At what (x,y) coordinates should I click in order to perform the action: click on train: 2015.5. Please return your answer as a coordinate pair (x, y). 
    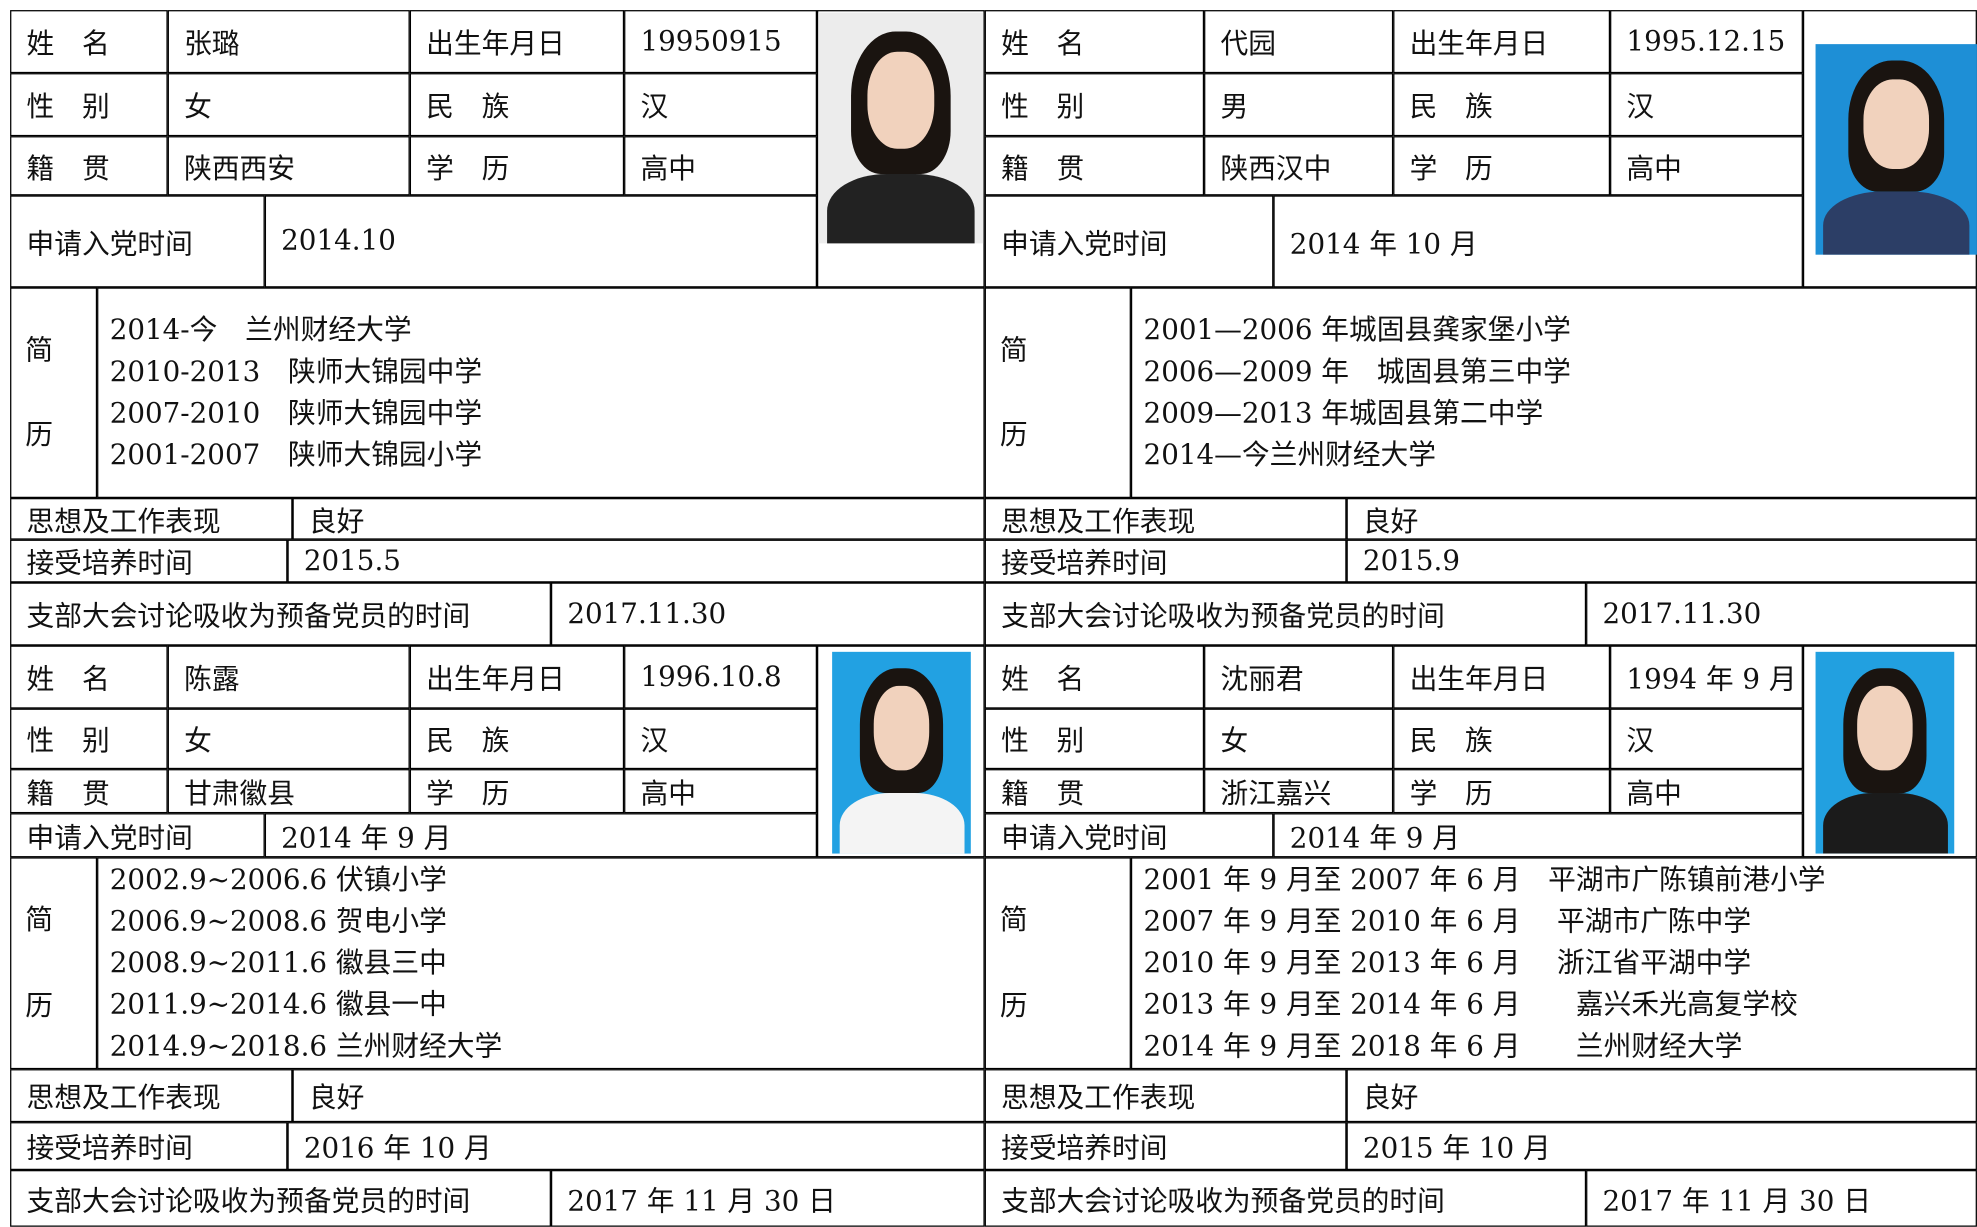
    Looking at the image, I should click on (636, 561).